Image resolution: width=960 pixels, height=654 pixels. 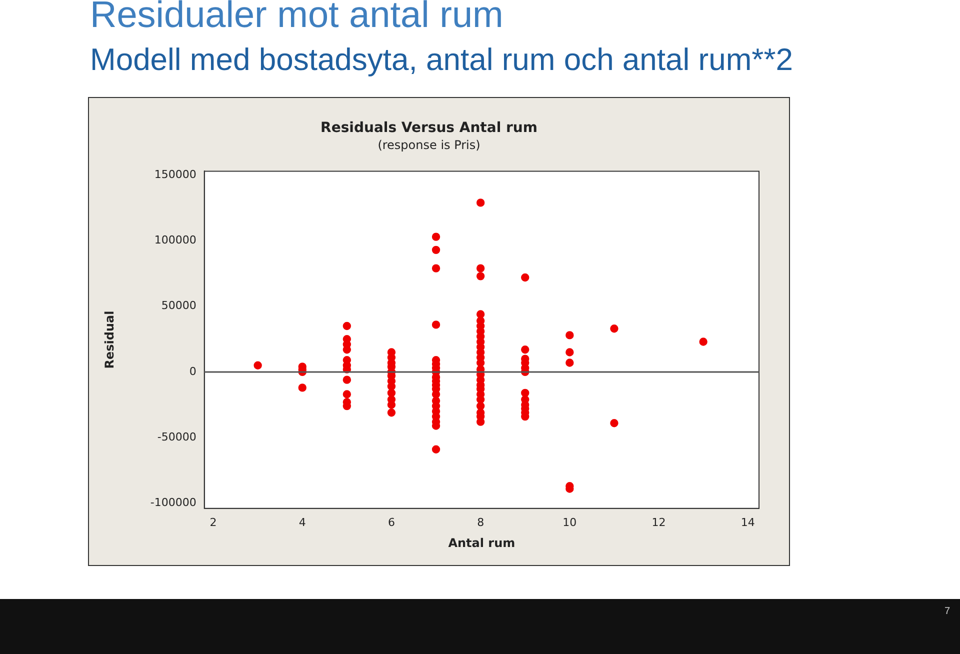 What do you see at coordinates (175, 240) in the screenshot?
I see `y-tick-label: 100000` at bounding box center [175, 240].